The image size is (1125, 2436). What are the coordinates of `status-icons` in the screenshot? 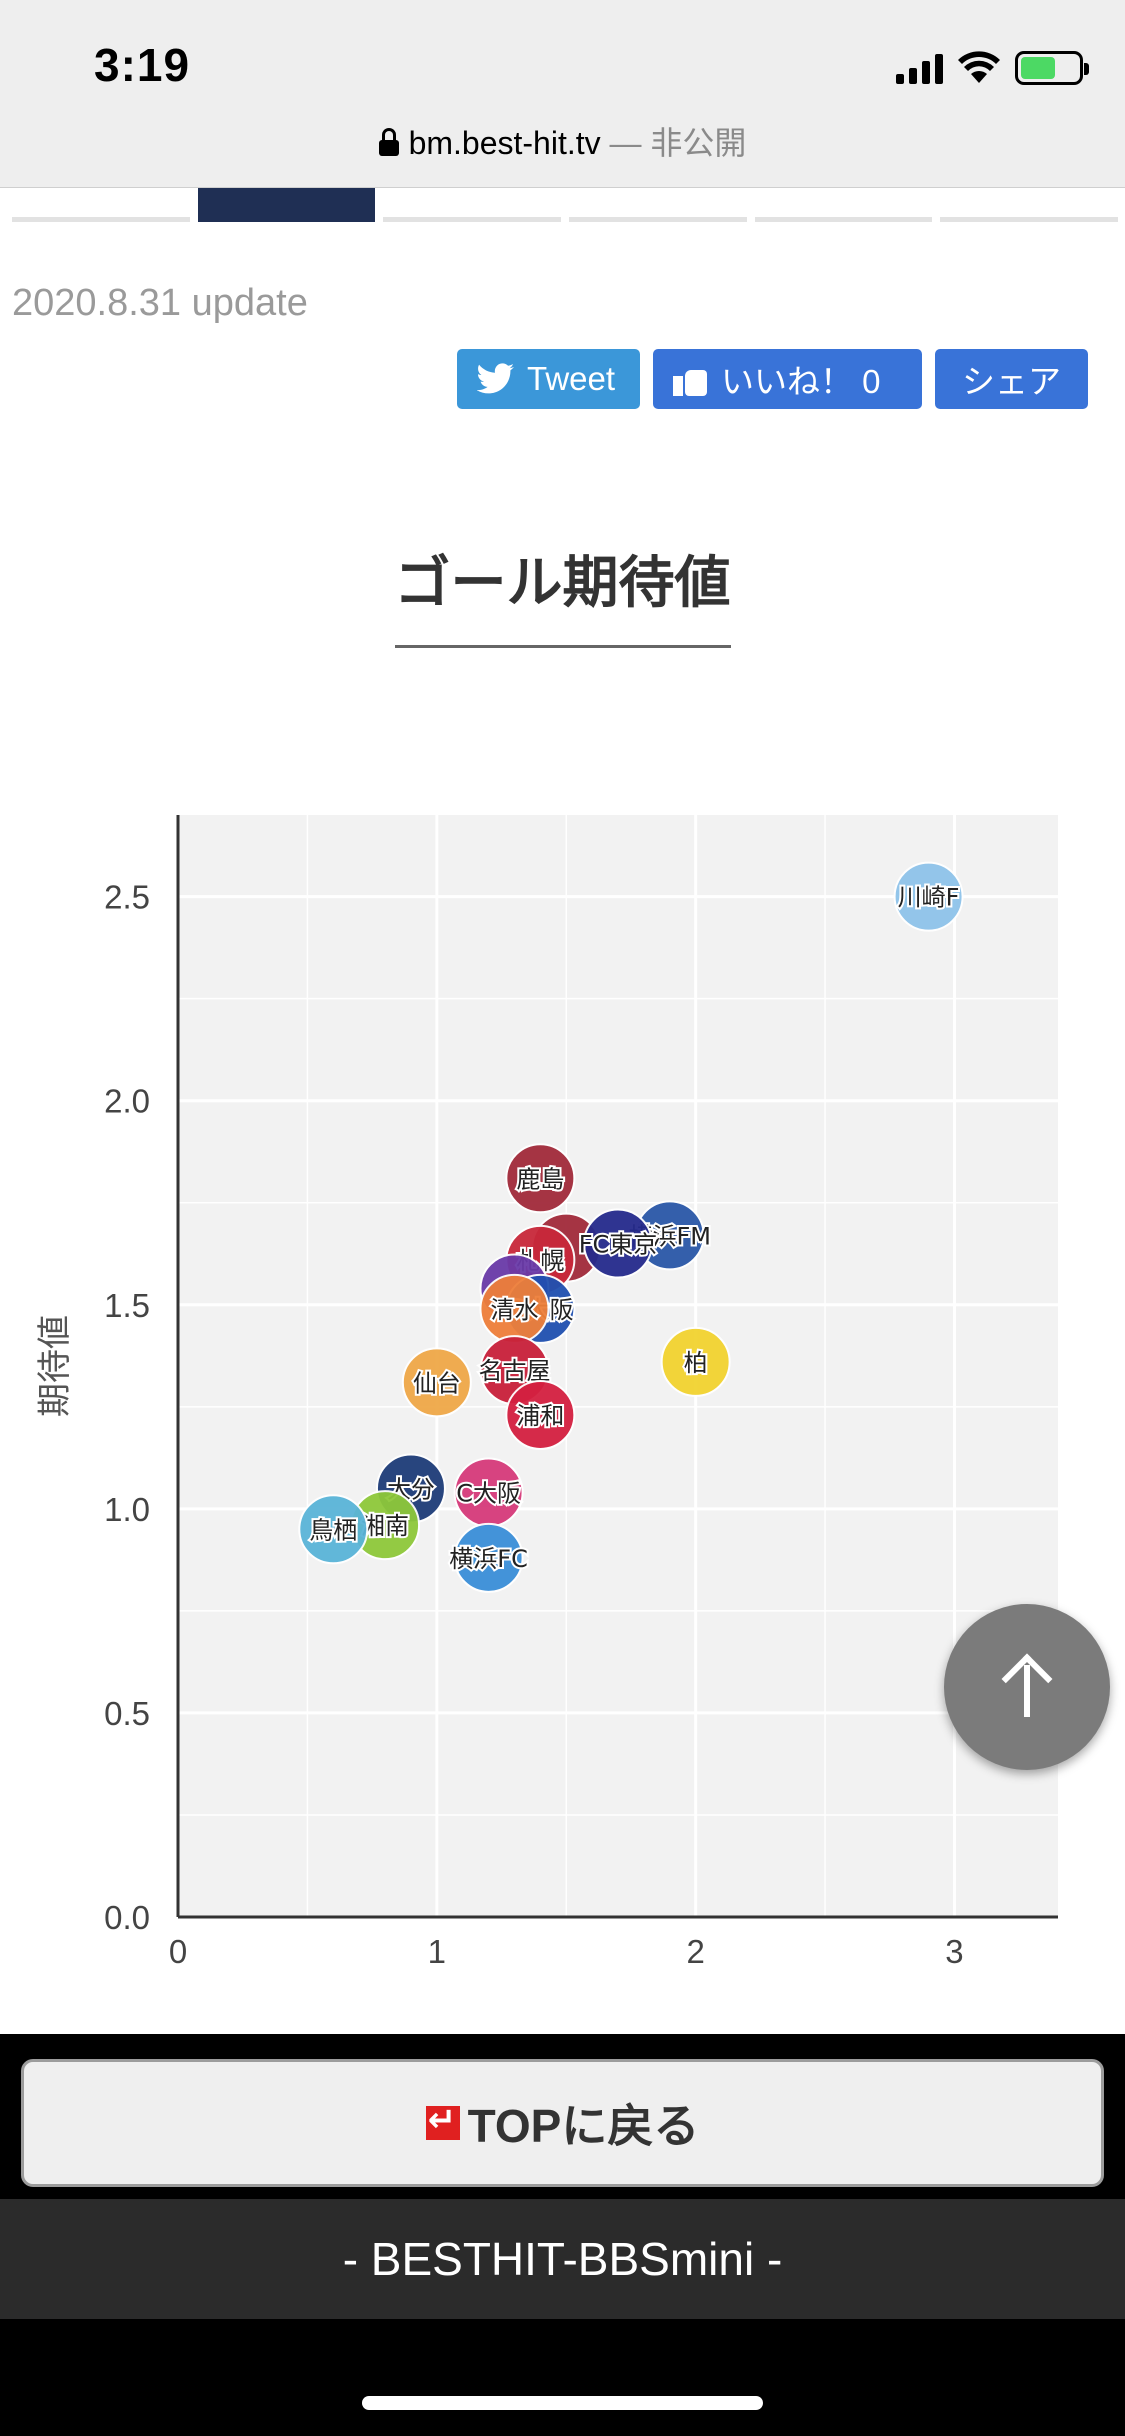 It's located at (992, 68).